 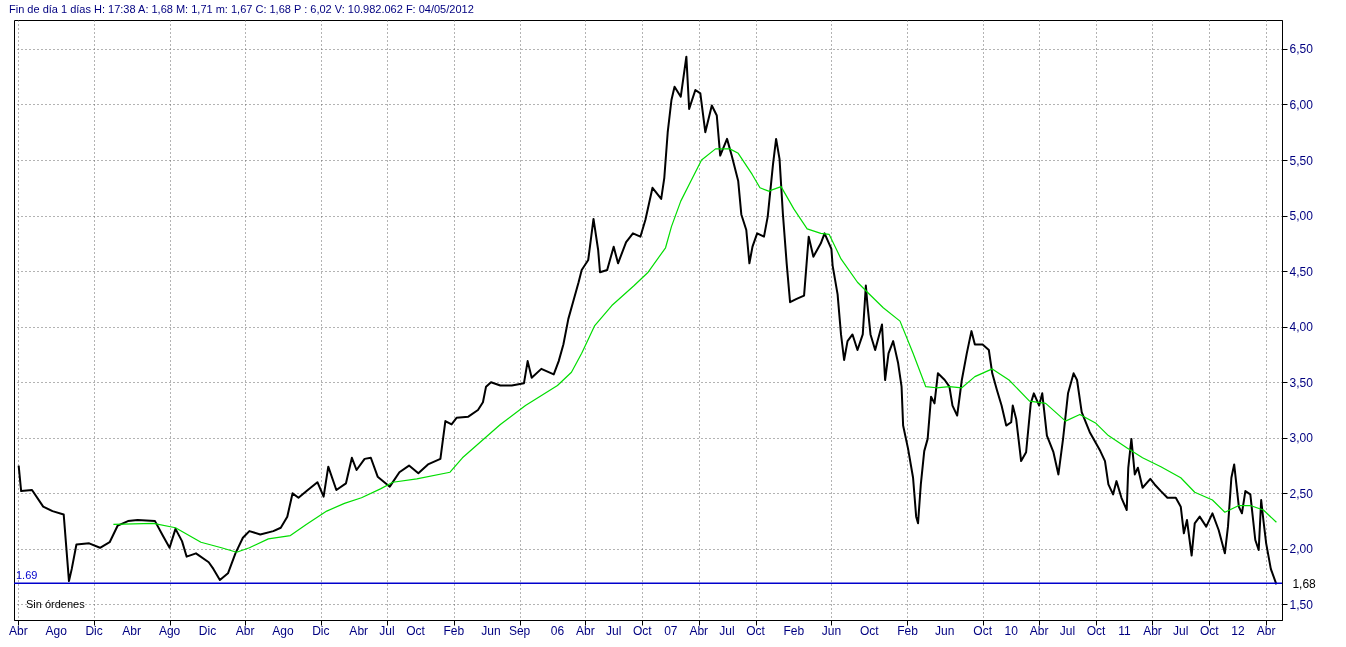 What do you see at coordinates (1011, 631) in the screenshot?
I see `x-tick-label: 10` at bounding box center [1011, 631].